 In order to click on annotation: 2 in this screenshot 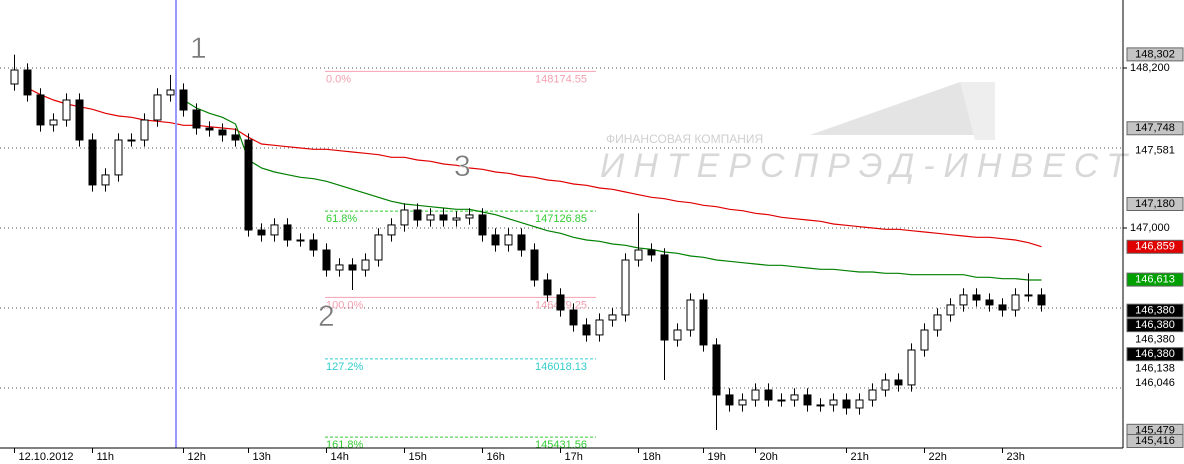, I will do `click(326, 316)`.